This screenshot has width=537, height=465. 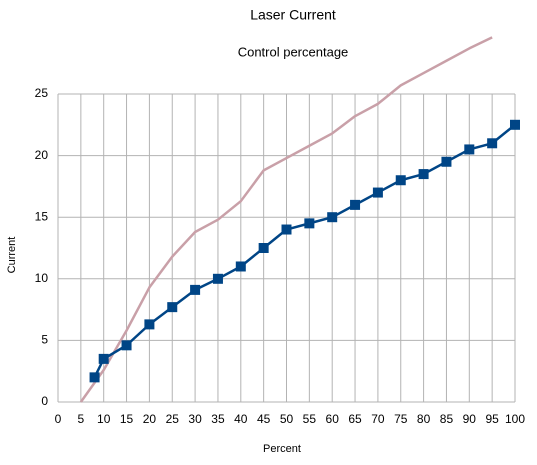 I want to click on x-tick-label: 80, so click(x=424, y=419).